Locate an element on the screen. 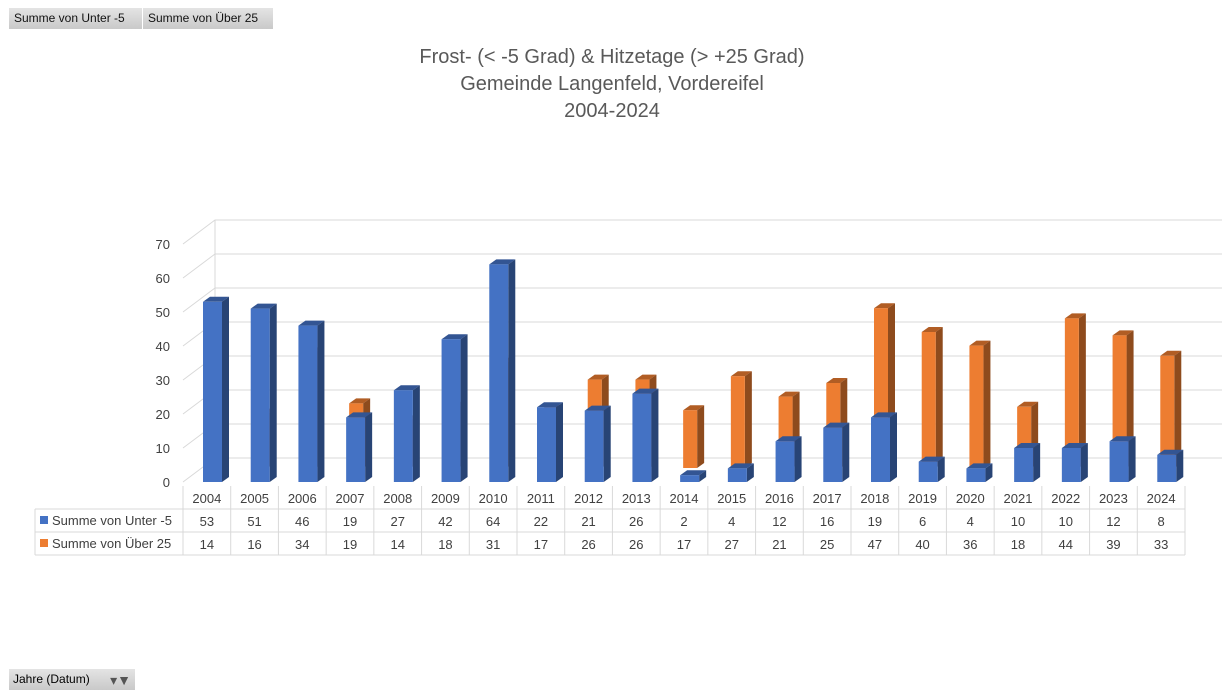 The height and width of the screenshot is (697, 1224). table-value: 27 is located at coordinates (731, 544).